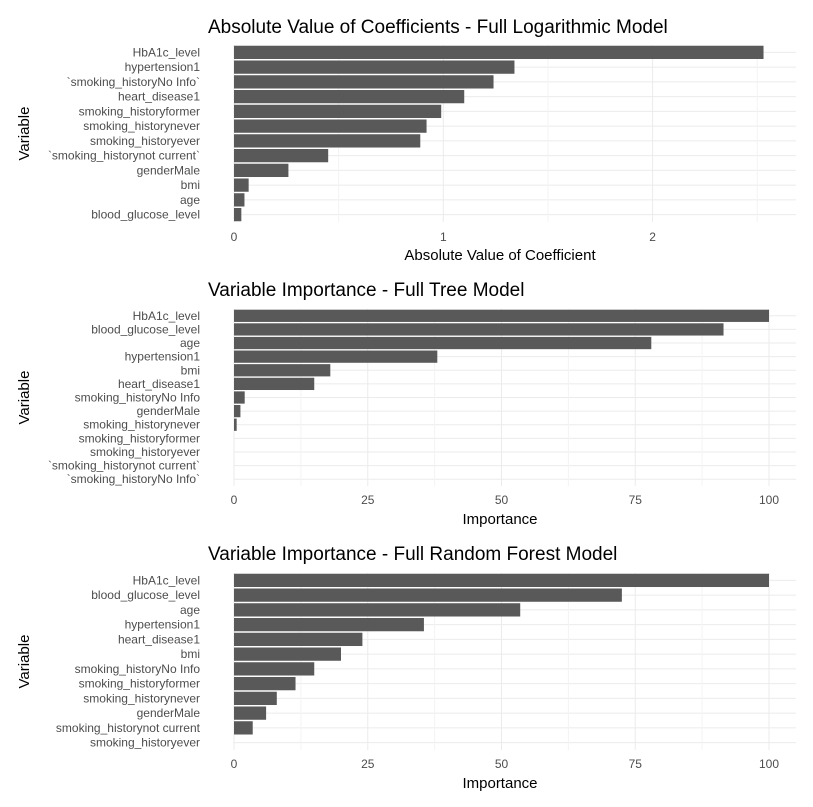 The image size is (813, 807). Describe the element at coordinates (652, 237) in the screenshot. I see `x-tick-label: 2` at that location.